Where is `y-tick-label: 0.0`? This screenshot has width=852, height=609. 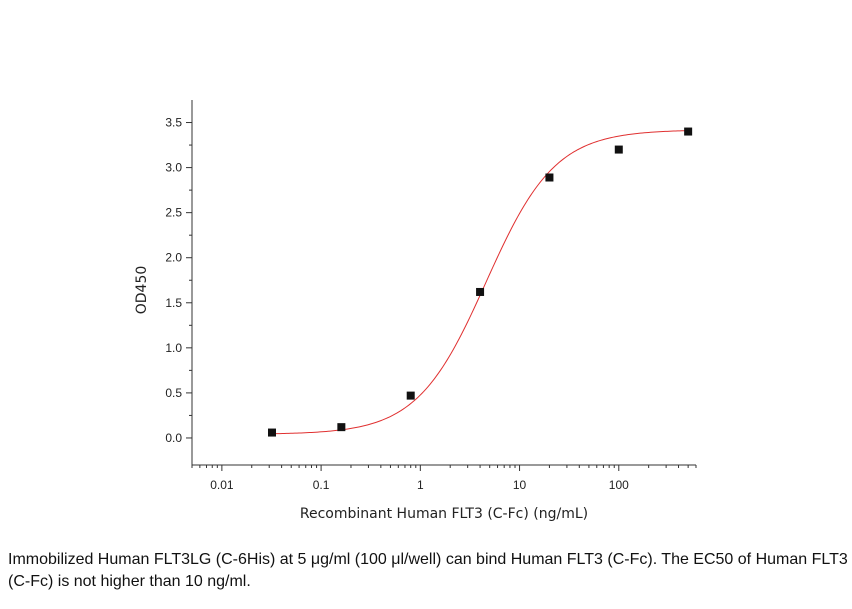 y-tick-label: 0.0 is located at coordinates (173, 438).